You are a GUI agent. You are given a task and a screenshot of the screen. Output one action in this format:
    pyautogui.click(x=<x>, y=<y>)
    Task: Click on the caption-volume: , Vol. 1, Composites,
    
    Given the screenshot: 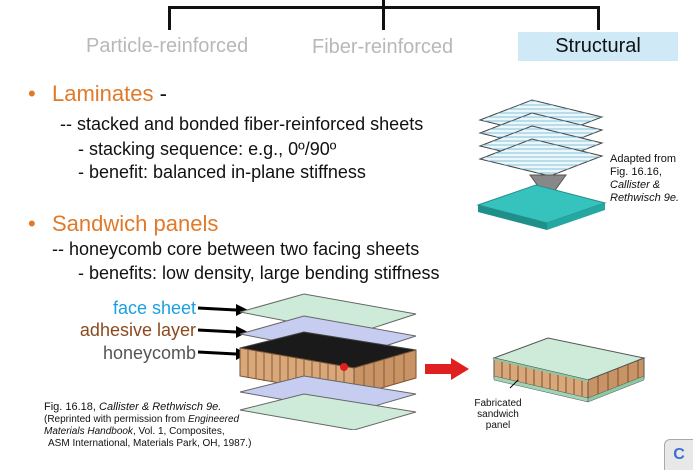 What is the action you would take?
    pyautogui.click(x=178, y=431)
    